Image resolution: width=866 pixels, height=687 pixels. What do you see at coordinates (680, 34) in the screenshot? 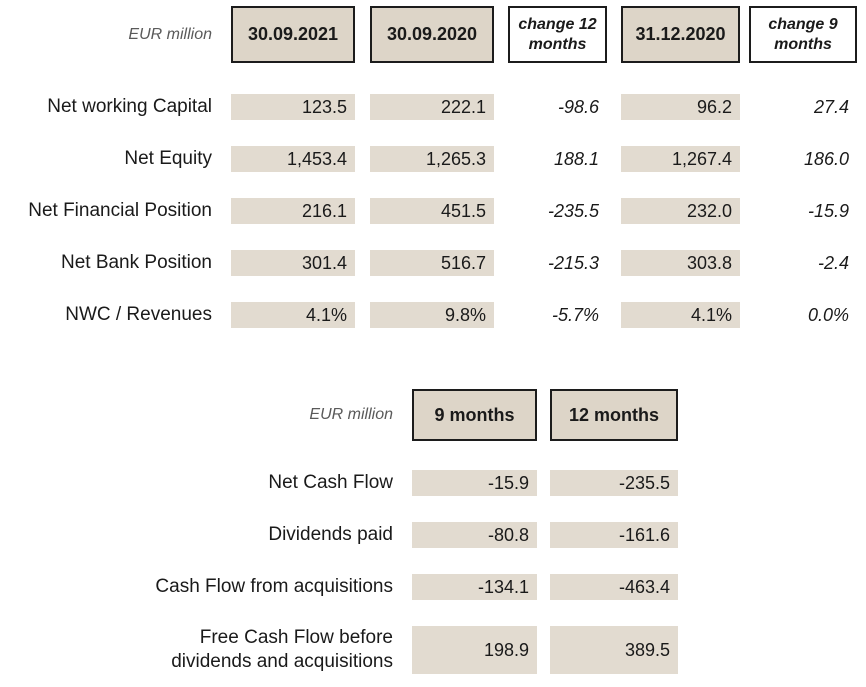
I see `table1-col-header-31-12-2020: 31.12.2020` at bounding box center [680, 34].